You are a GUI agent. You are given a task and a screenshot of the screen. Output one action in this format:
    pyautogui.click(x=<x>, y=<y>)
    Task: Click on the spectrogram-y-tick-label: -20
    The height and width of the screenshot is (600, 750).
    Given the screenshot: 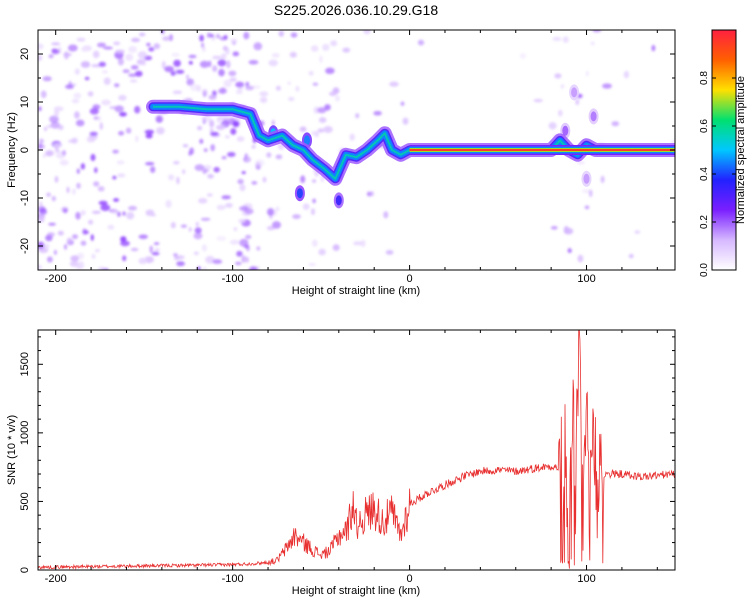 What is the action you would take?
    pyautogui.click(x=25, y=246)
    